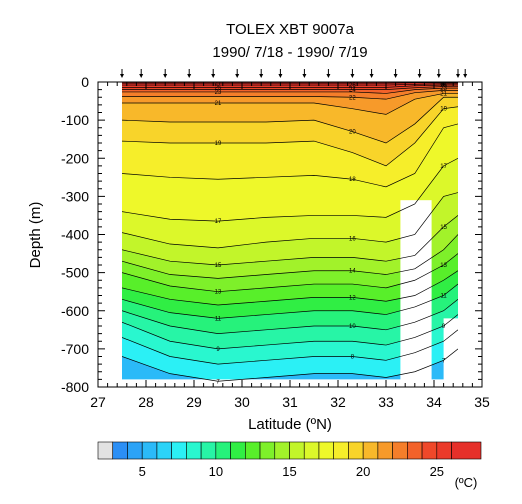  What do you see at coordinates (289, 460) in the screenshot?
I see `colorbar: 5 10 15 20 25` at bounding box center [289, 460].